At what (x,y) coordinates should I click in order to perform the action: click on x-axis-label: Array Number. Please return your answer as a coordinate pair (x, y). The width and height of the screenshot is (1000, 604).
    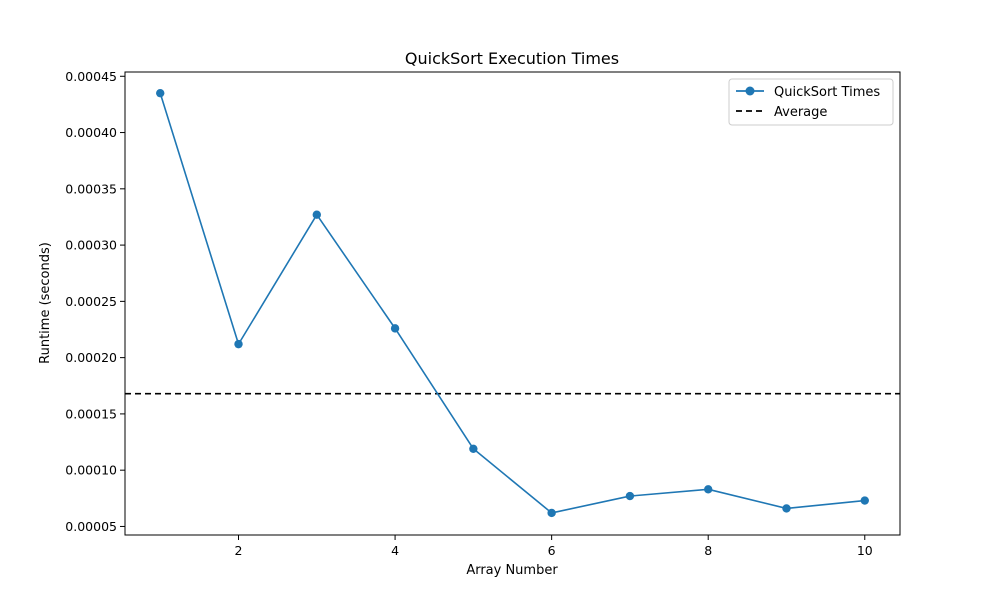
    Looking at the image, I should click on (512, 570).